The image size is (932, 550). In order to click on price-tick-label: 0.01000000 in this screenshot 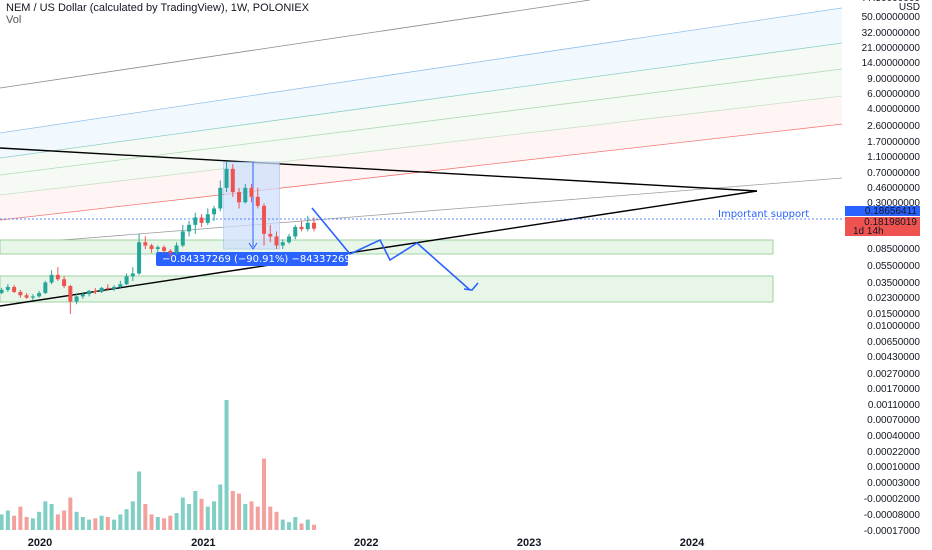, I will do `click(893, 326)`.